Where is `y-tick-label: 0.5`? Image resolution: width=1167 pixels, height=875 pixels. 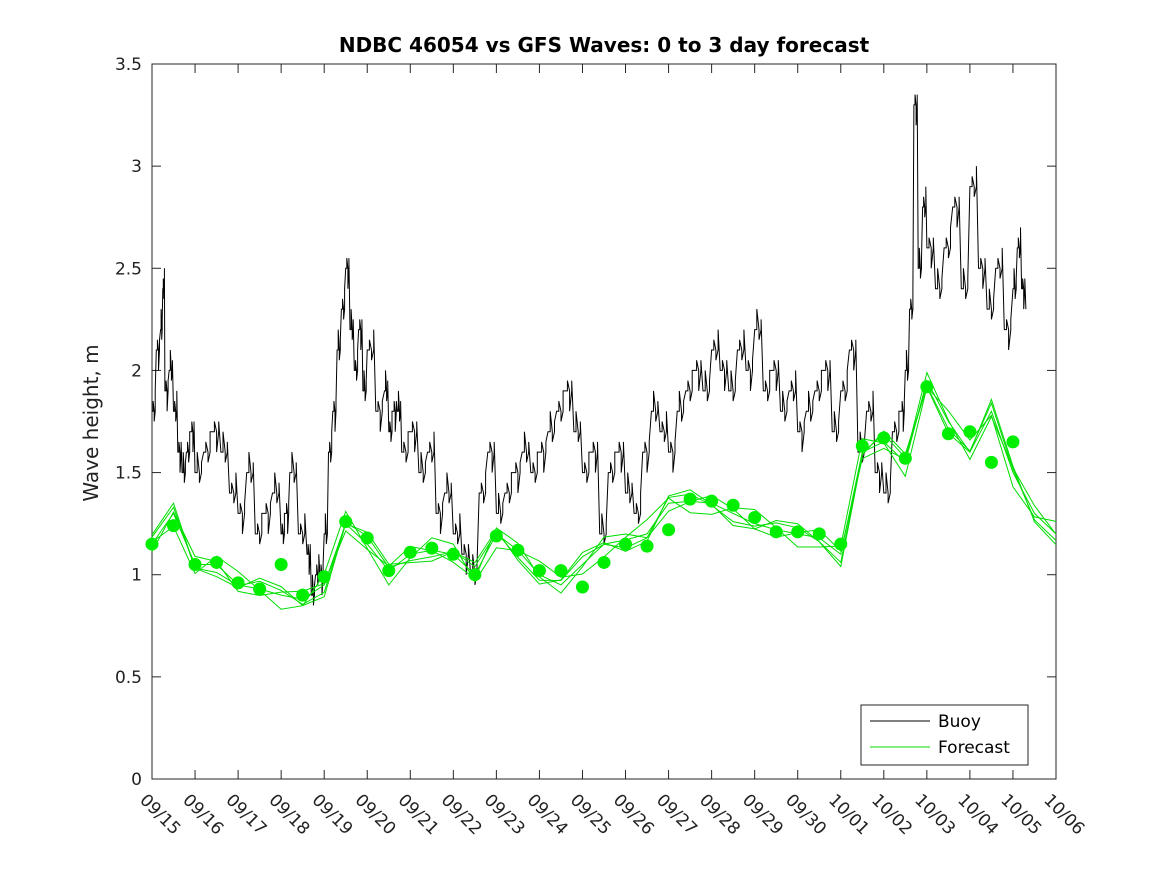
y-tick-label: 0.5 is located at coordinates (128, 678).